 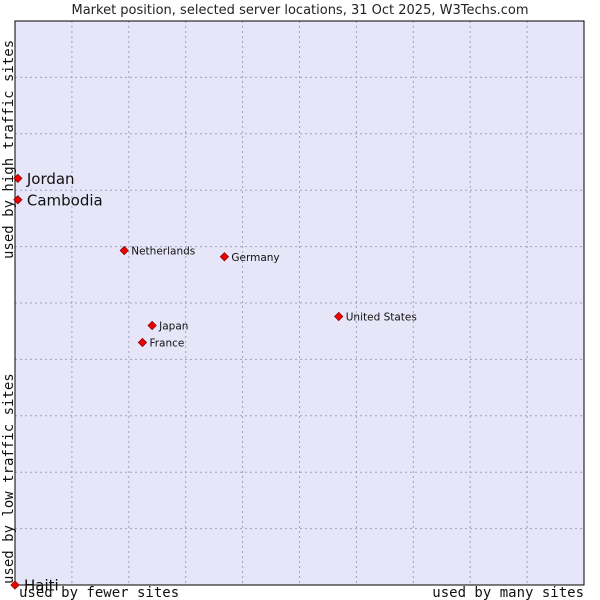 I want to click on point-label-cambodia: Cambodia, so click(x=65, y=200).